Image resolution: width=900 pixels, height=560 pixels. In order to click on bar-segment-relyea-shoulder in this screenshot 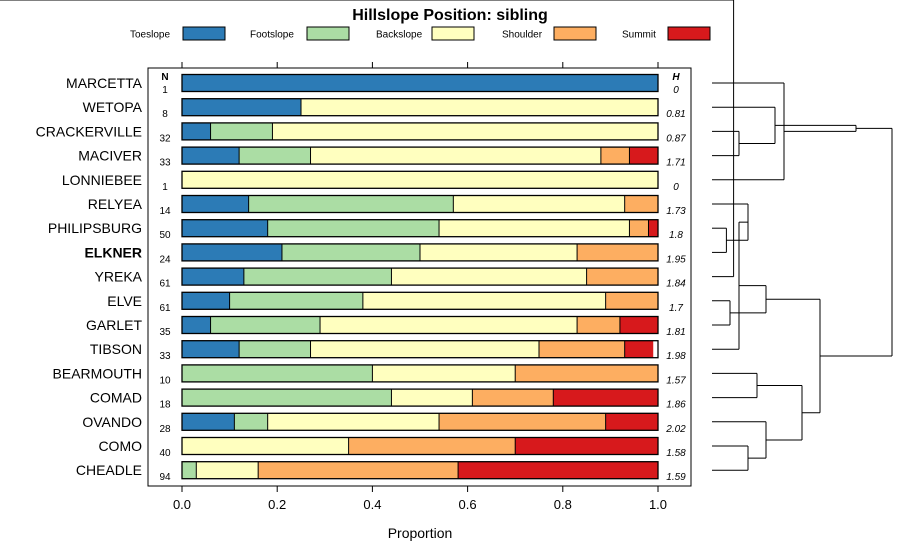, I will do `click(641, 204)`.